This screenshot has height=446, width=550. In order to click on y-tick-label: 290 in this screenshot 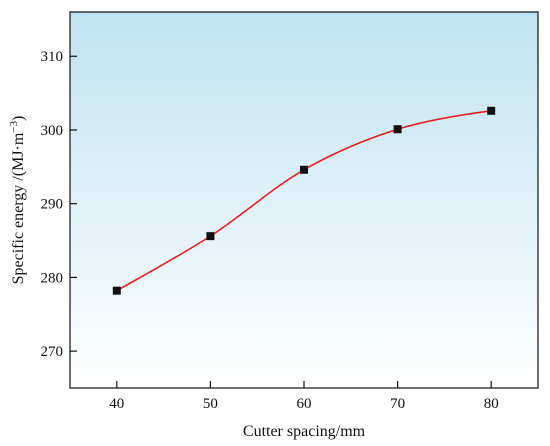, I will do `click(52, 205)`.